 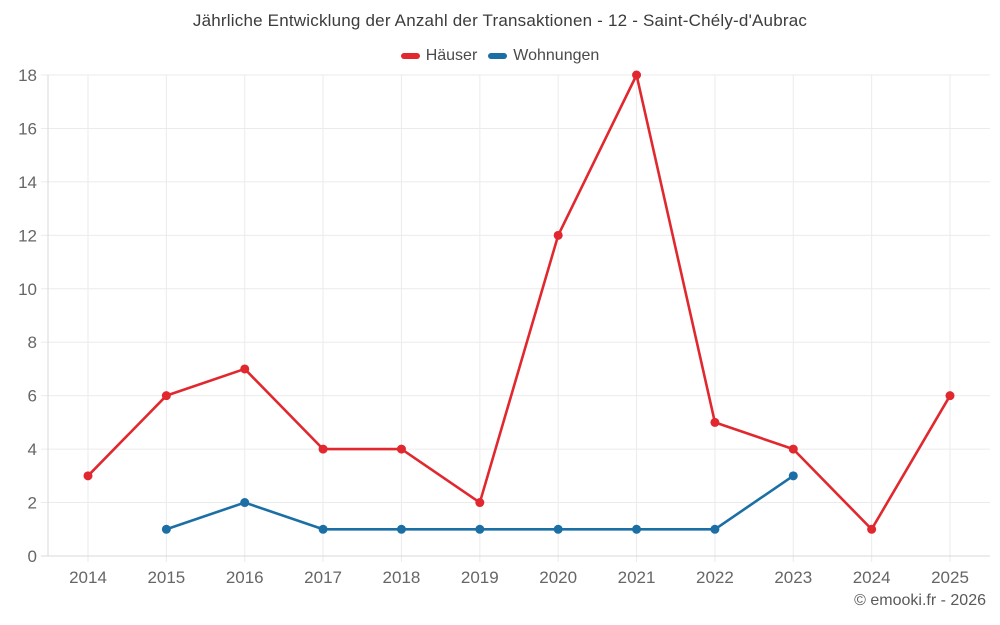 What do you see at coordinates (920, 600) in the screenshot?
I see `copyright-watermark: © emooki.fr - 2026` at bounding box center [920, 600].